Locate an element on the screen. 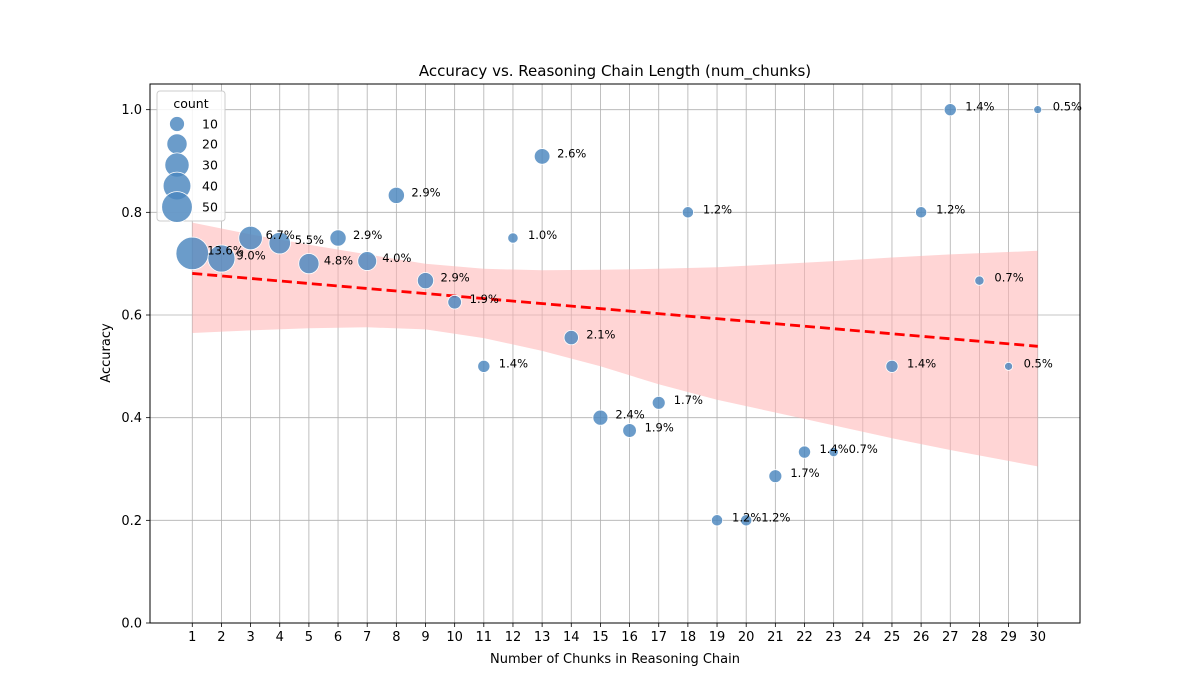 The image size is (1200, 700). x-tick-label: 29 is located at coordinates (1008, 637).